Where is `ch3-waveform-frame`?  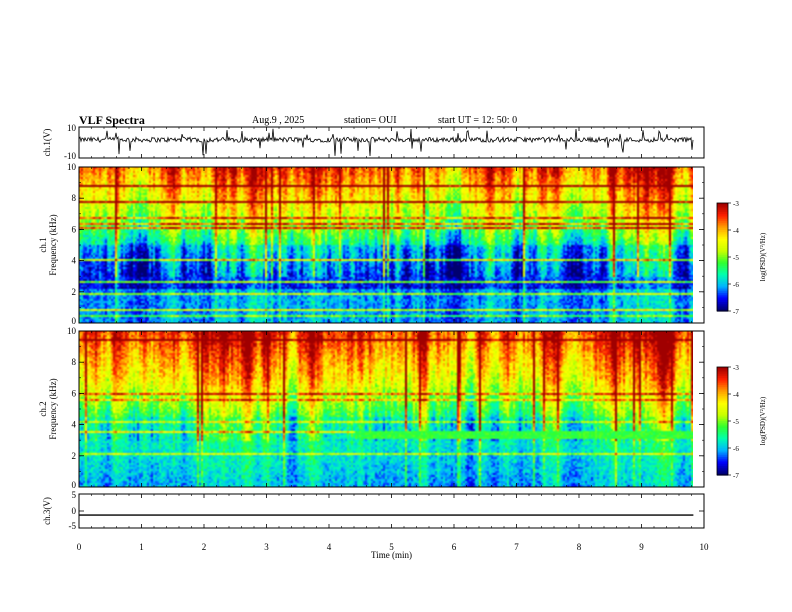 ch3-waveform-frame is located at coordinates (391, 511).